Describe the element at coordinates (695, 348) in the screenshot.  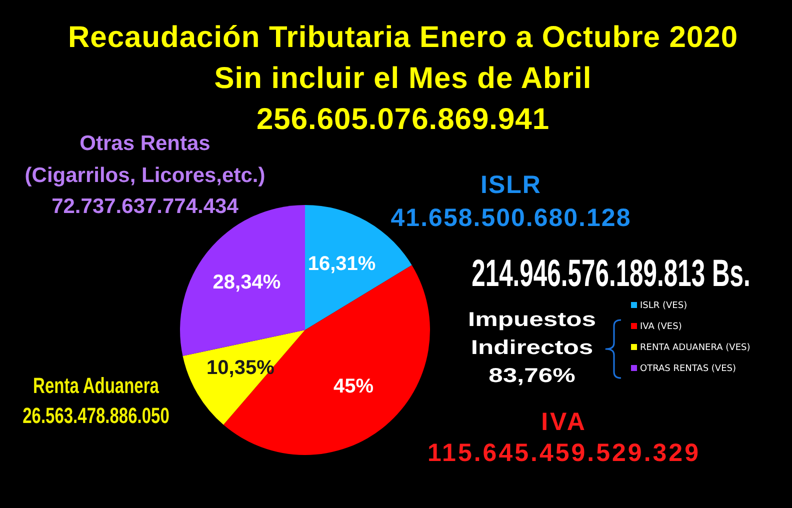
I see `legend-label: RENTA ADUANERA (VES)` at that location.